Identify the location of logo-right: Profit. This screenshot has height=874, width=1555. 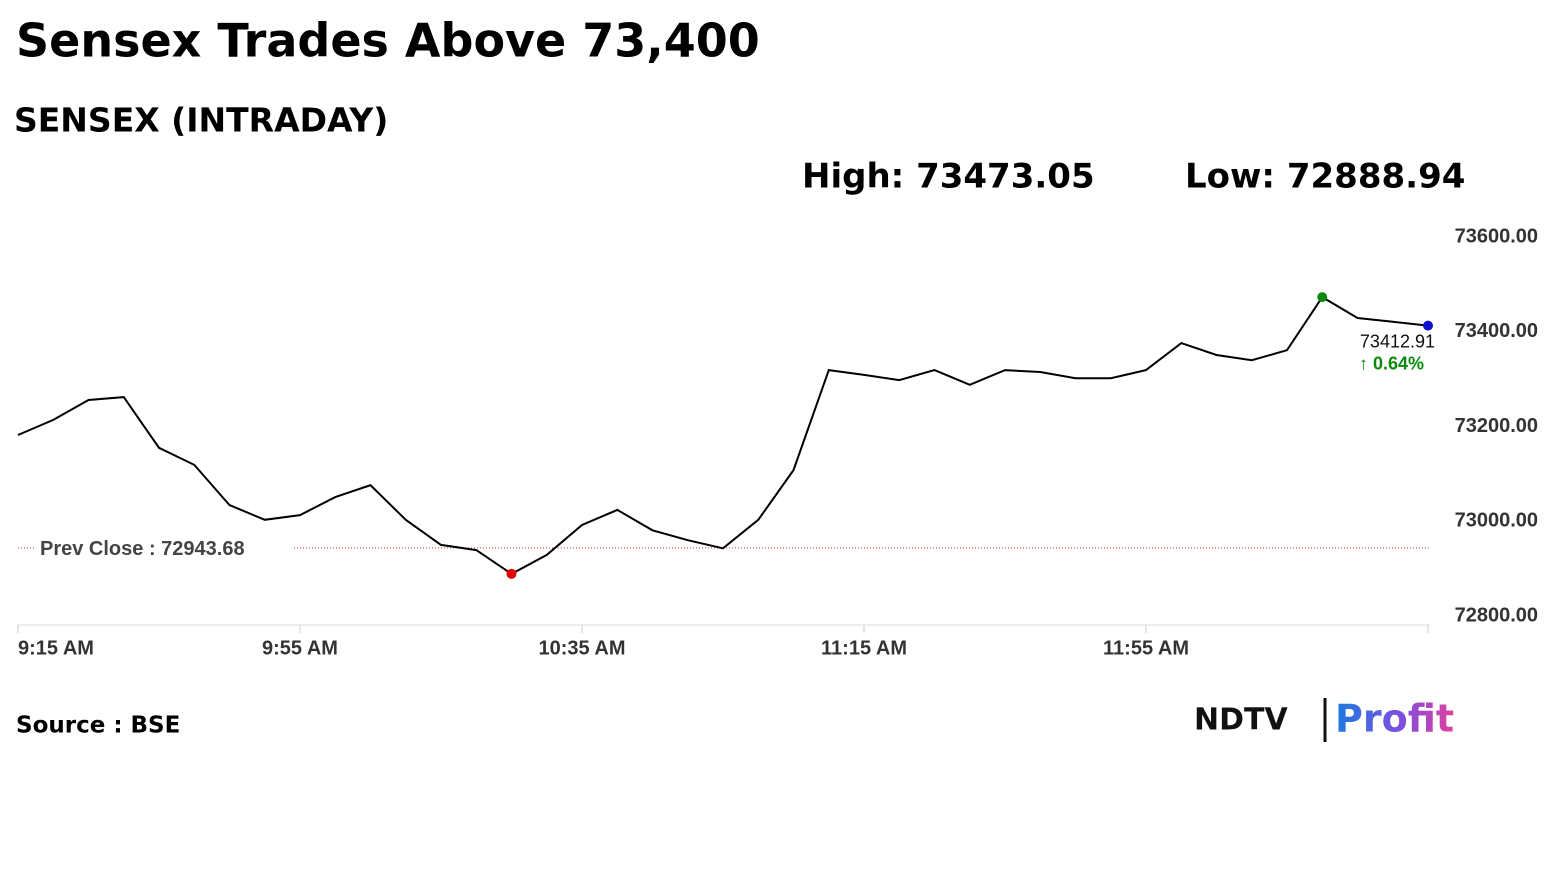
(1394, 719).